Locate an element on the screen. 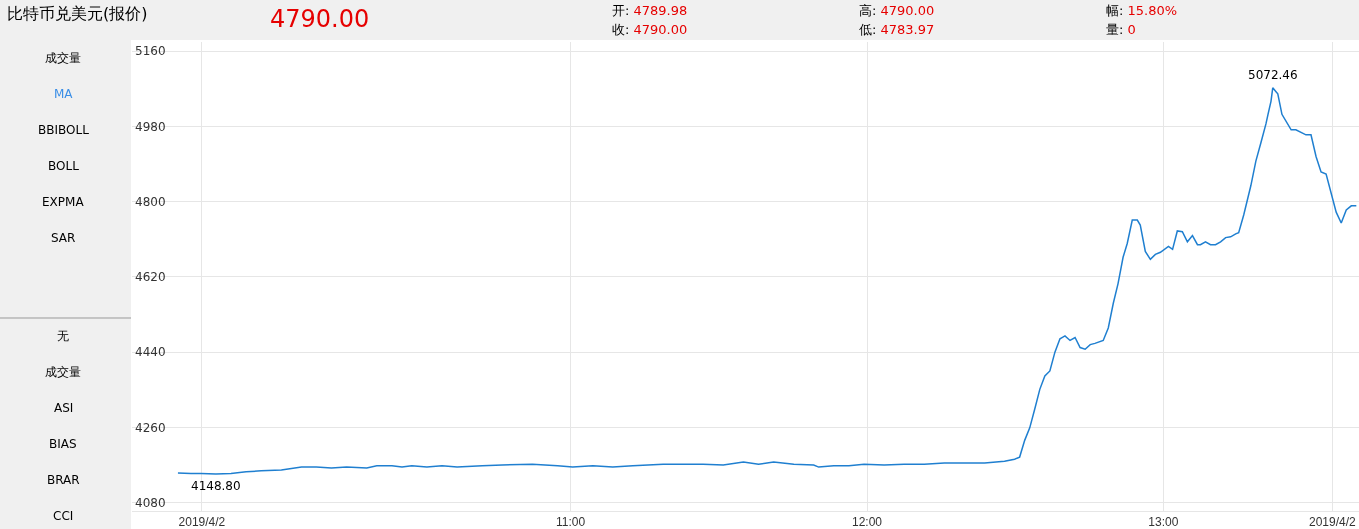  text: EXPMA is located at coordinates (63, 202).